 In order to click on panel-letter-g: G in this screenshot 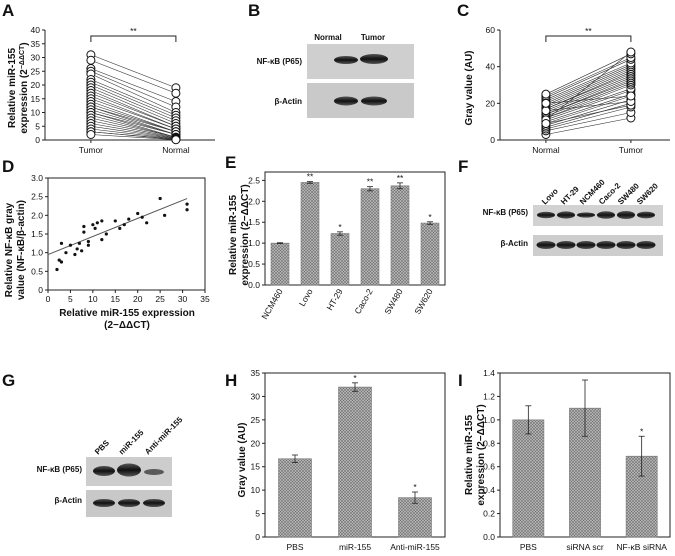, I will do `click(8, 380)`.